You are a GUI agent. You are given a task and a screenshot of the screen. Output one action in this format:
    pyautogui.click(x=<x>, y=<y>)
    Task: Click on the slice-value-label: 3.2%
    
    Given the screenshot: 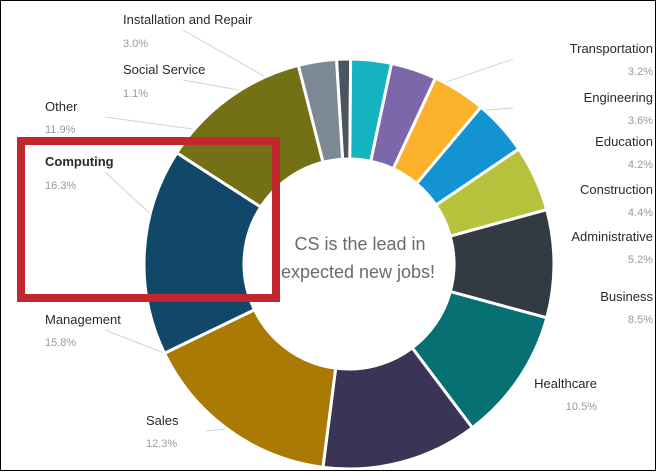 What is the action you would take?
    pyautogui.click(x=640, y=72)
    